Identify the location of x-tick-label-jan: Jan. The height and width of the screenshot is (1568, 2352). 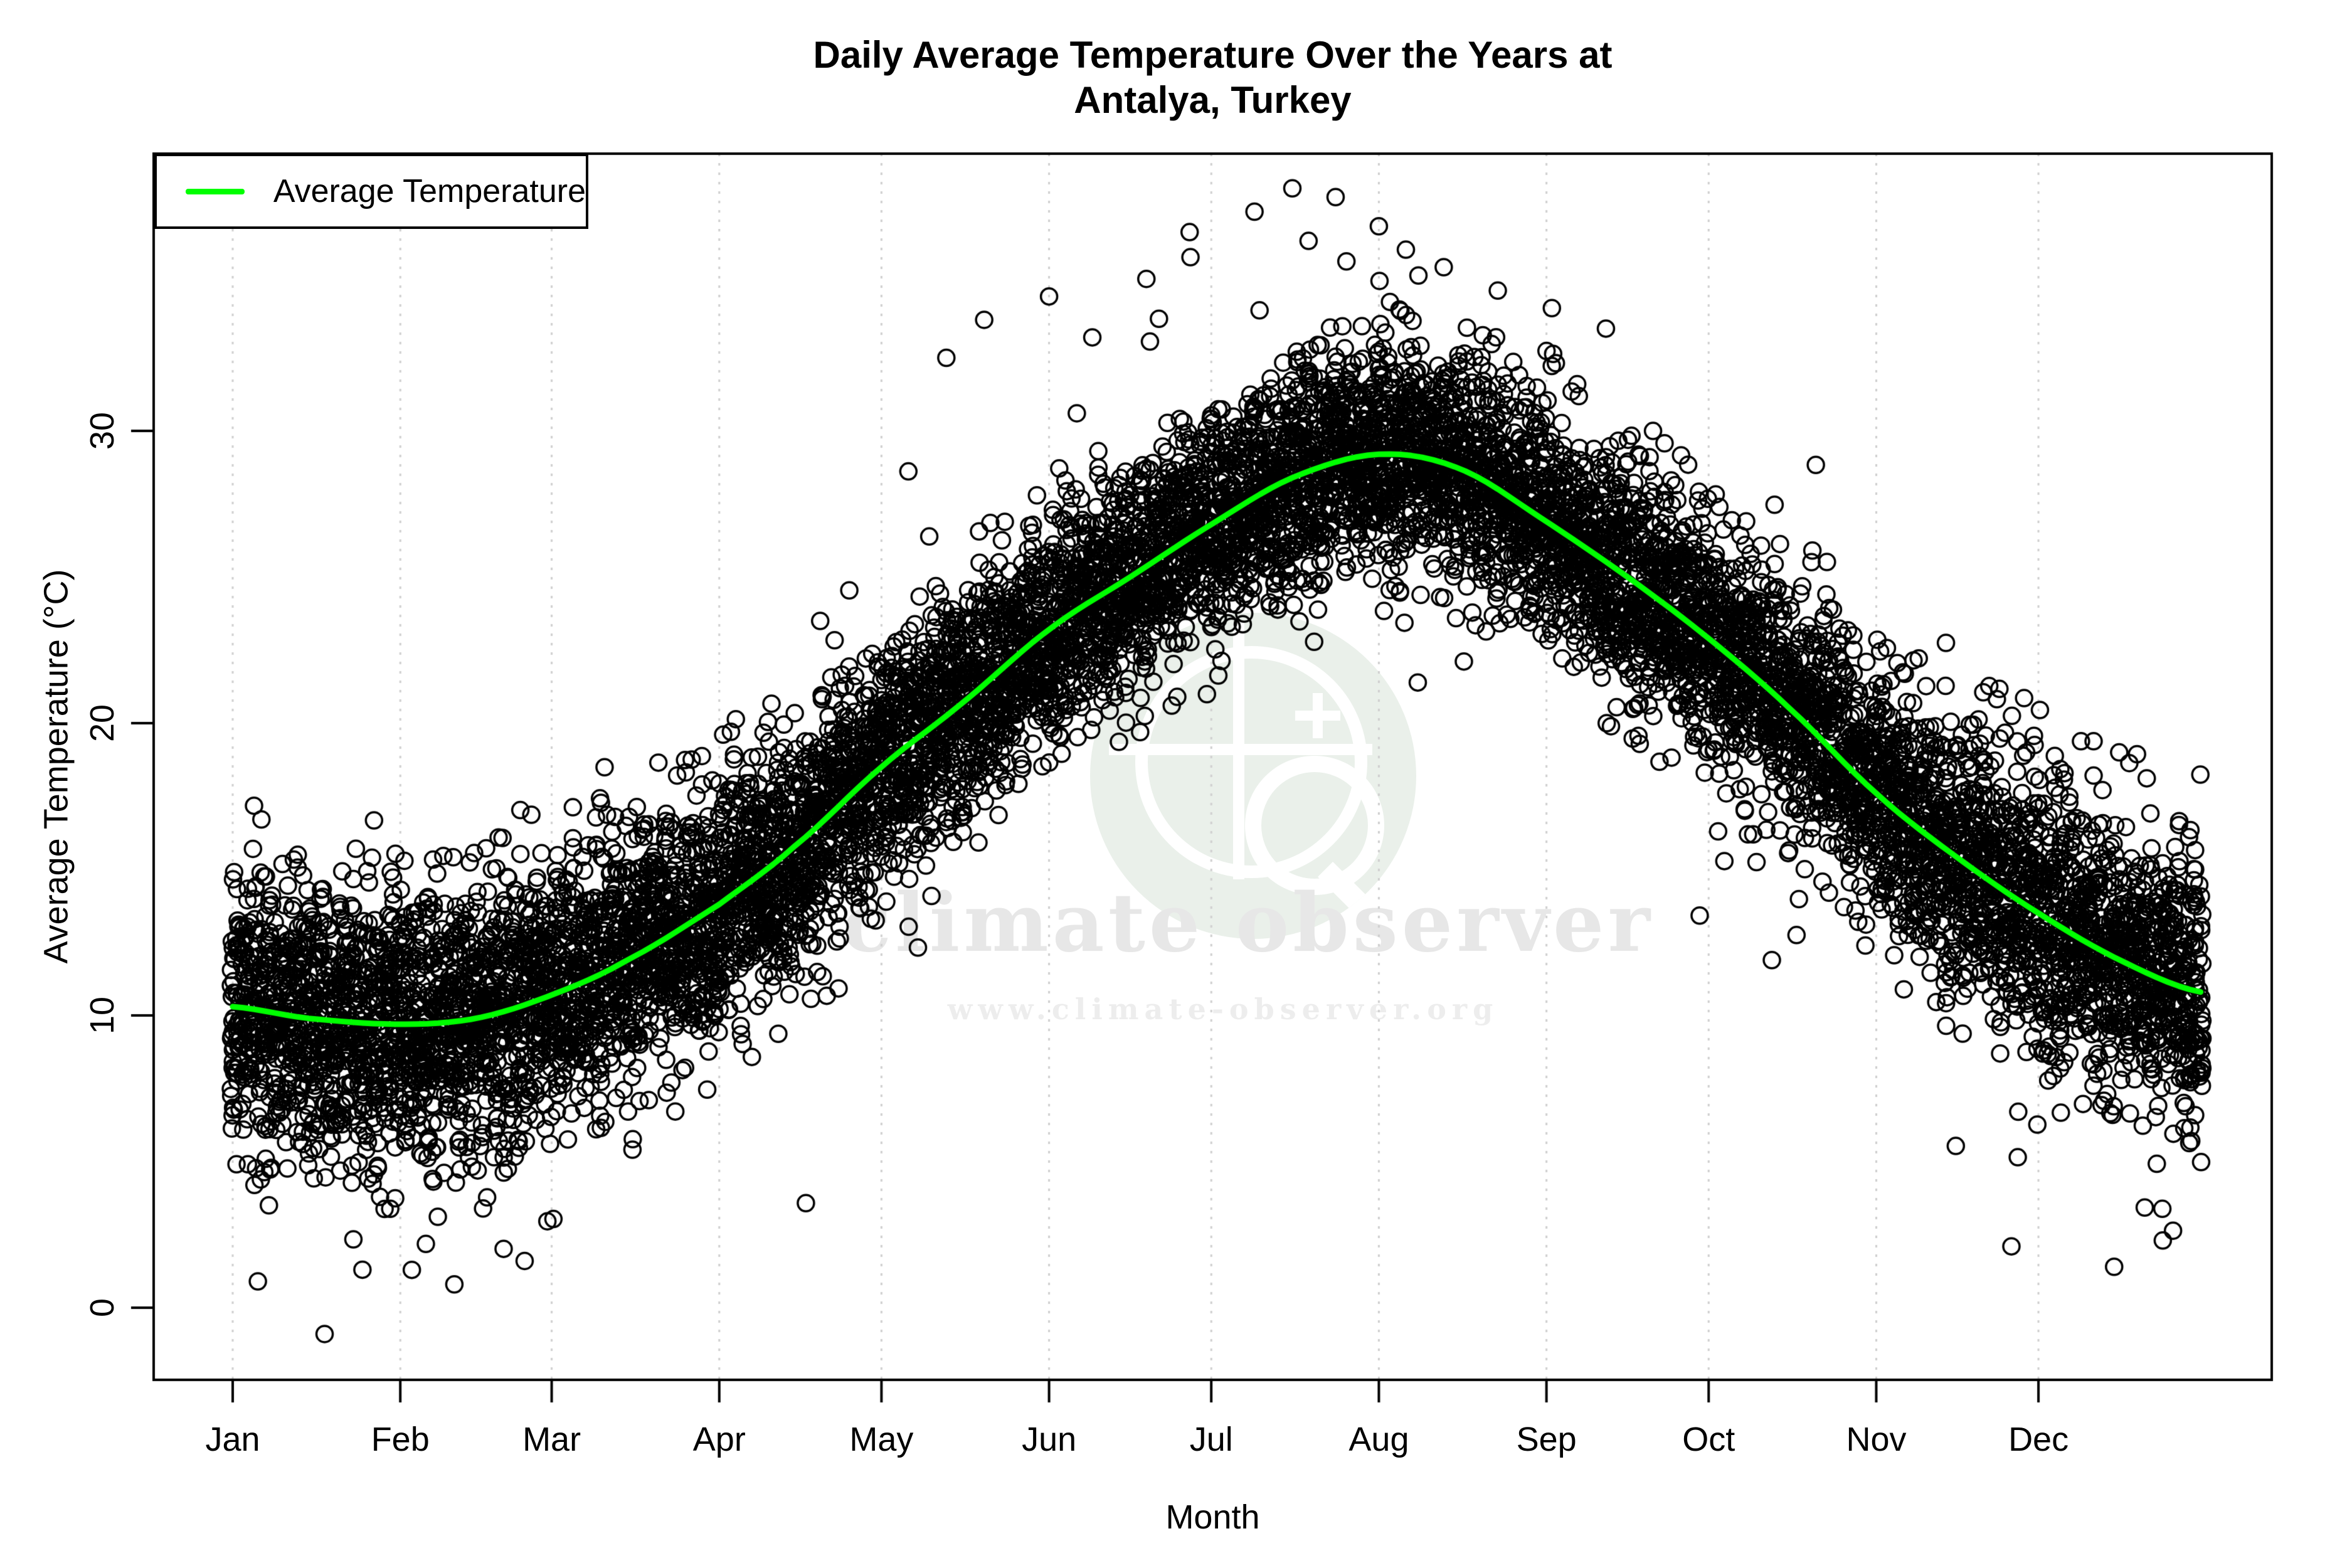
(232, 1439).